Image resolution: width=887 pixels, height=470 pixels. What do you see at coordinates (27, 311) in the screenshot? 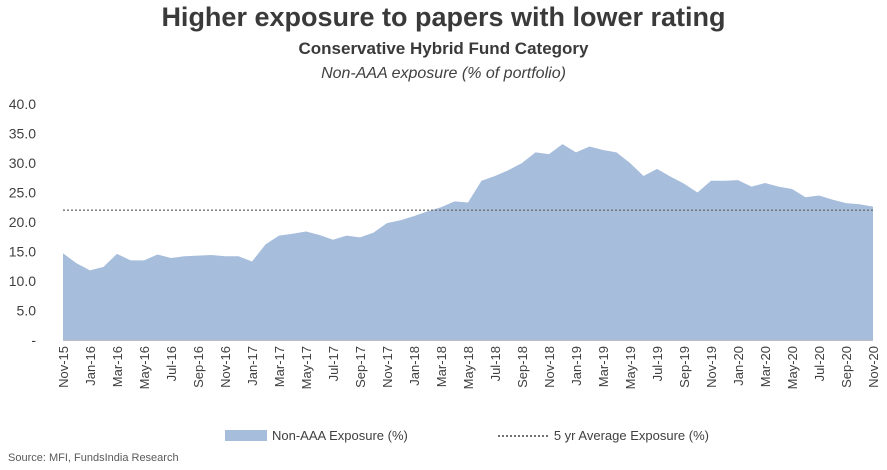
I see `y-tick-label: 5.0` at bounding box center [27, 311].